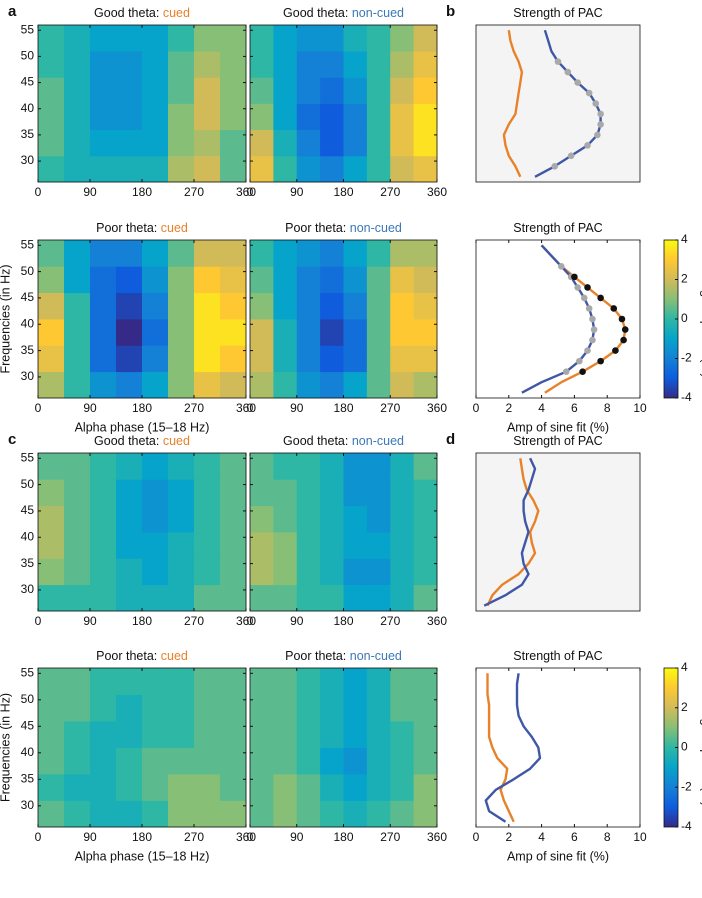 The image size is (702, 898). What do you see at coordinates (28, 56) in the screenshot?
I see `y-tick-label: 50` at bounding box center [28, 56].